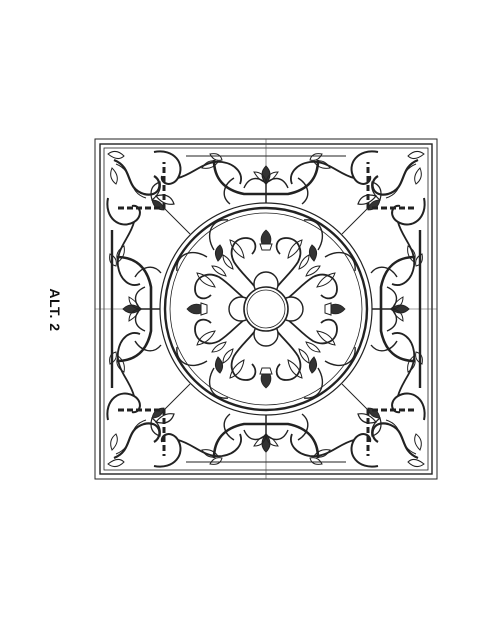  What do you see at coordinates (55, 310) in the screenshot?
I see `alternative-label: ALT. 2` at bounding box center [55, 310].